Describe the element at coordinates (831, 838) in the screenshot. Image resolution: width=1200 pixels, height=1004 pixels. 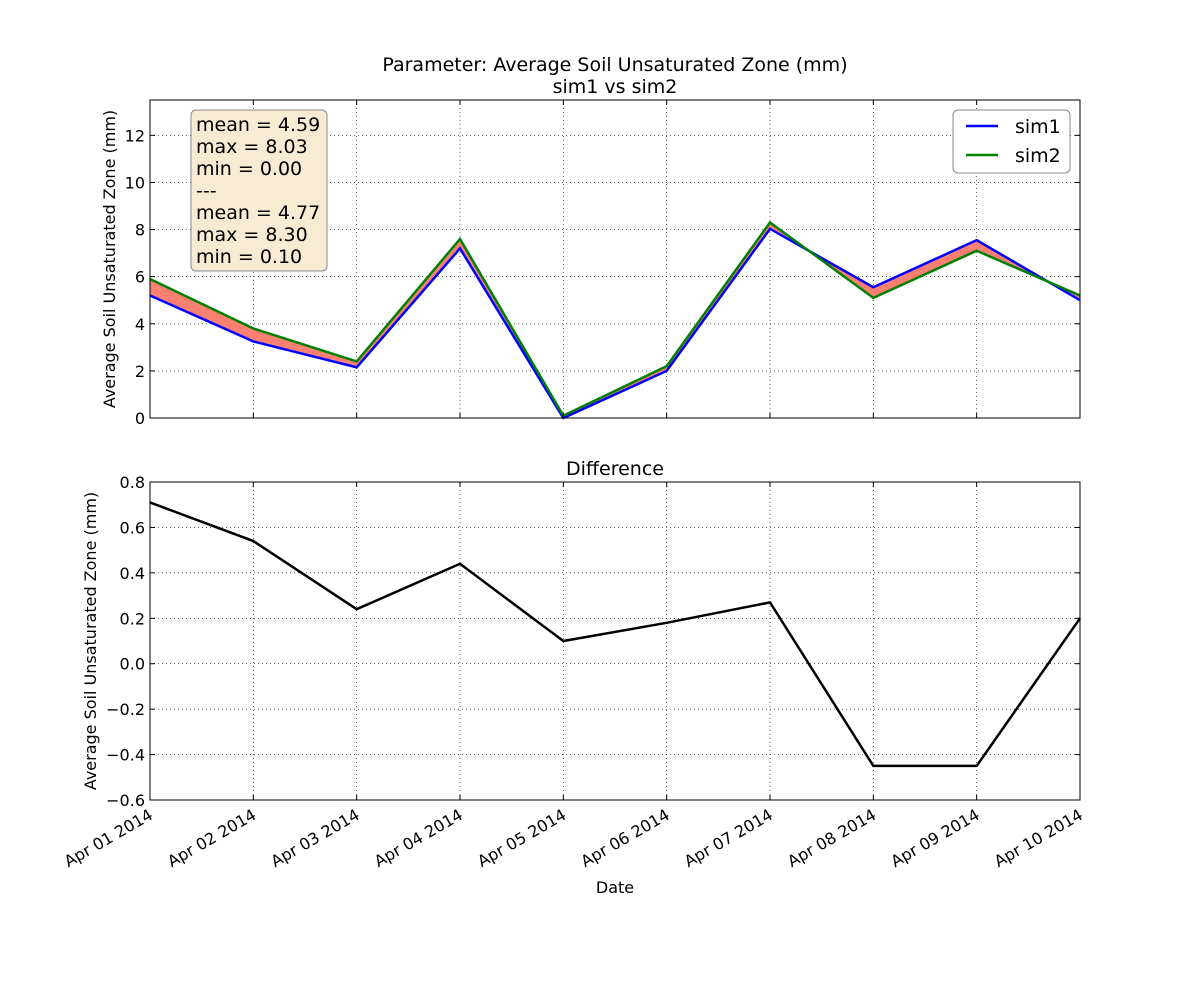
I see `x-tick-label: Apr 08 2014` at that location.